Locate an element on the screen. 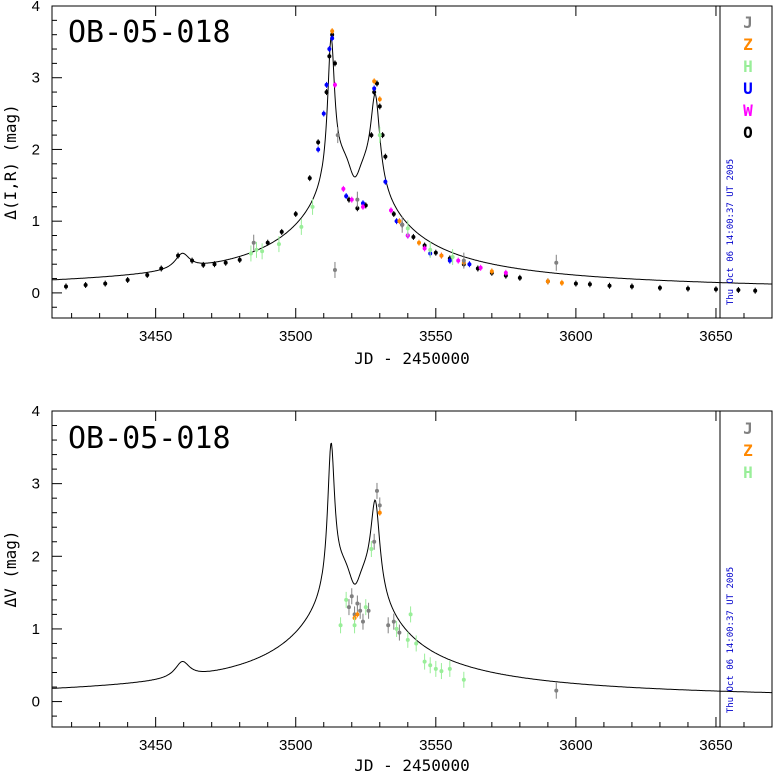  lower-x-tick-label: 3450 is located at coordinates (155, 745).